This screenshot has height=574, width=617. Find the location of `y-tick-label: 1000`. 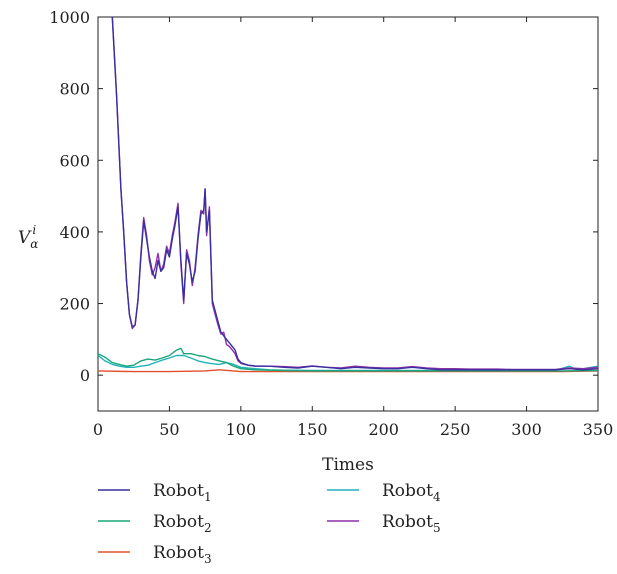

y-tick-label: 1000 is located at coordinates (69, 17).